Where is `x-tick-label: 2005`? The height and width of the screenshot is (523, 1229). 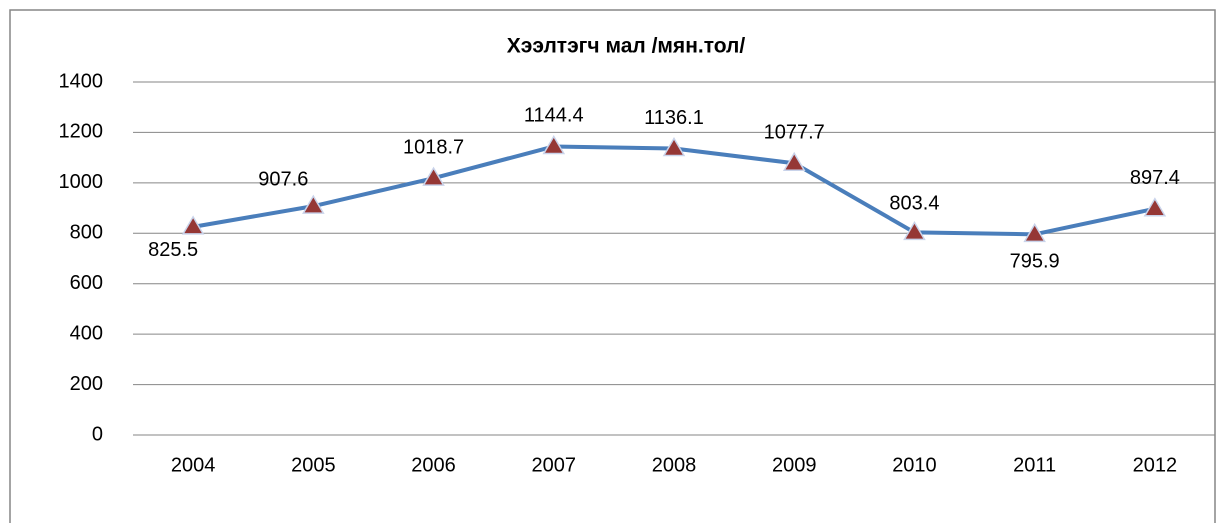 x-tick-label: 2005 is located at coordinates (313, 465).